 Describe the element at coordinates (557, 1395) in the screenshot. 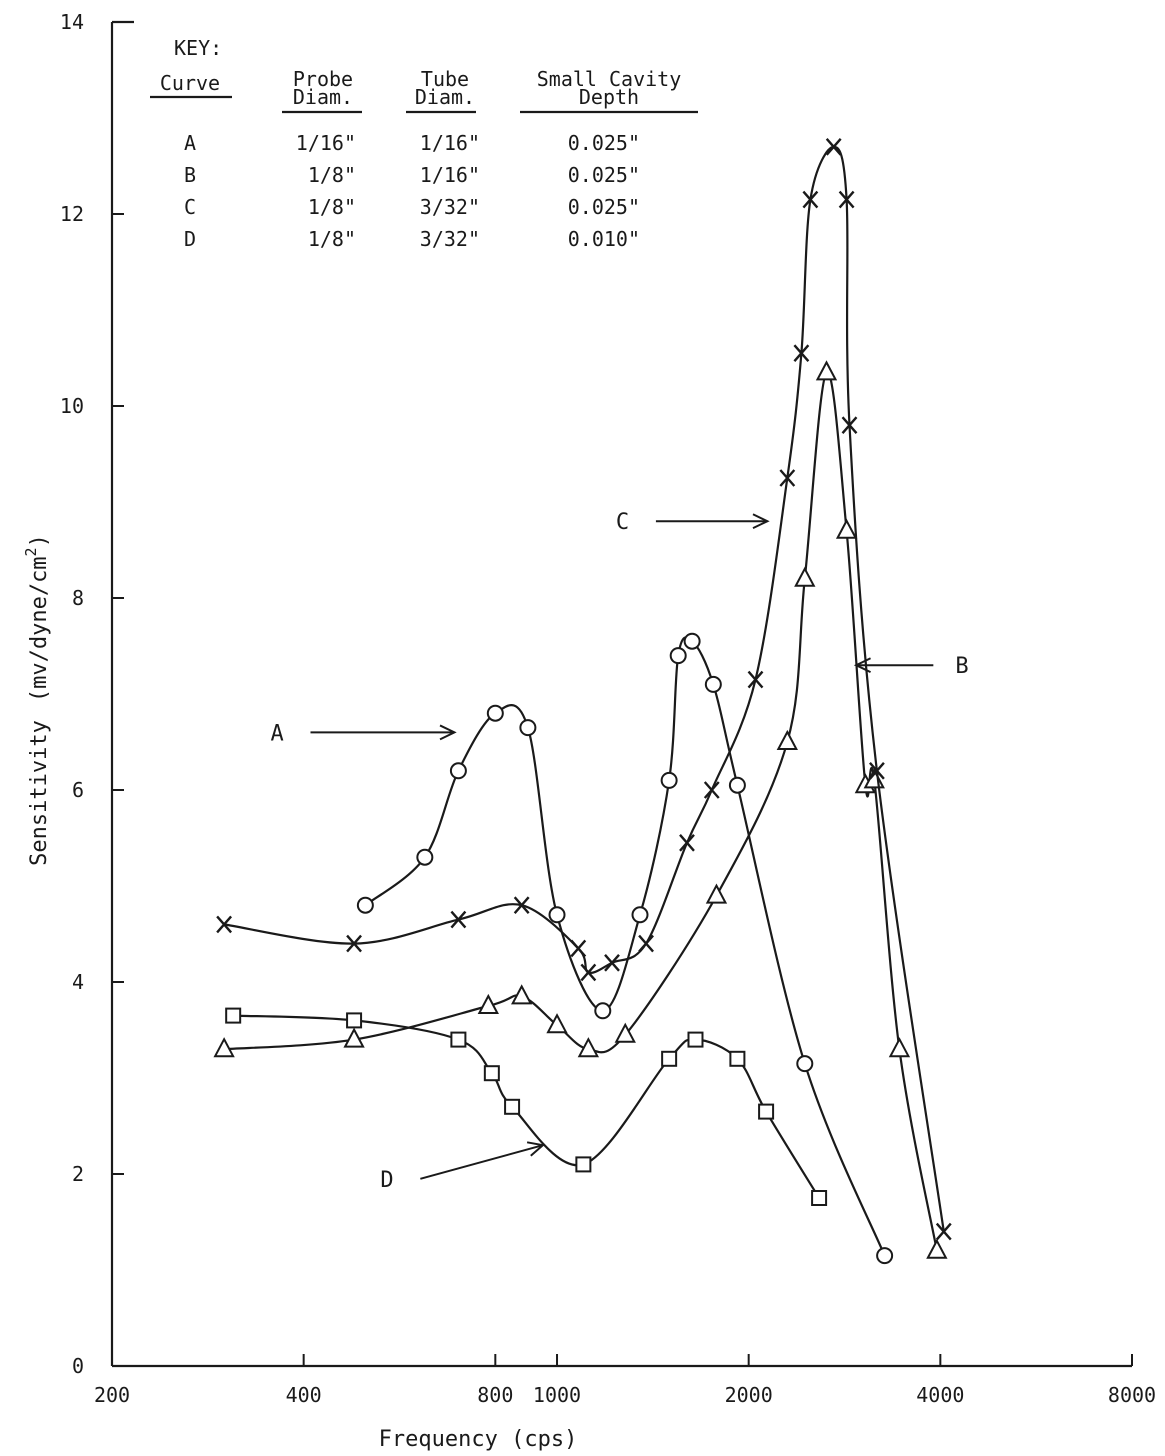

I see `x-tick-label: 1000` at that location.